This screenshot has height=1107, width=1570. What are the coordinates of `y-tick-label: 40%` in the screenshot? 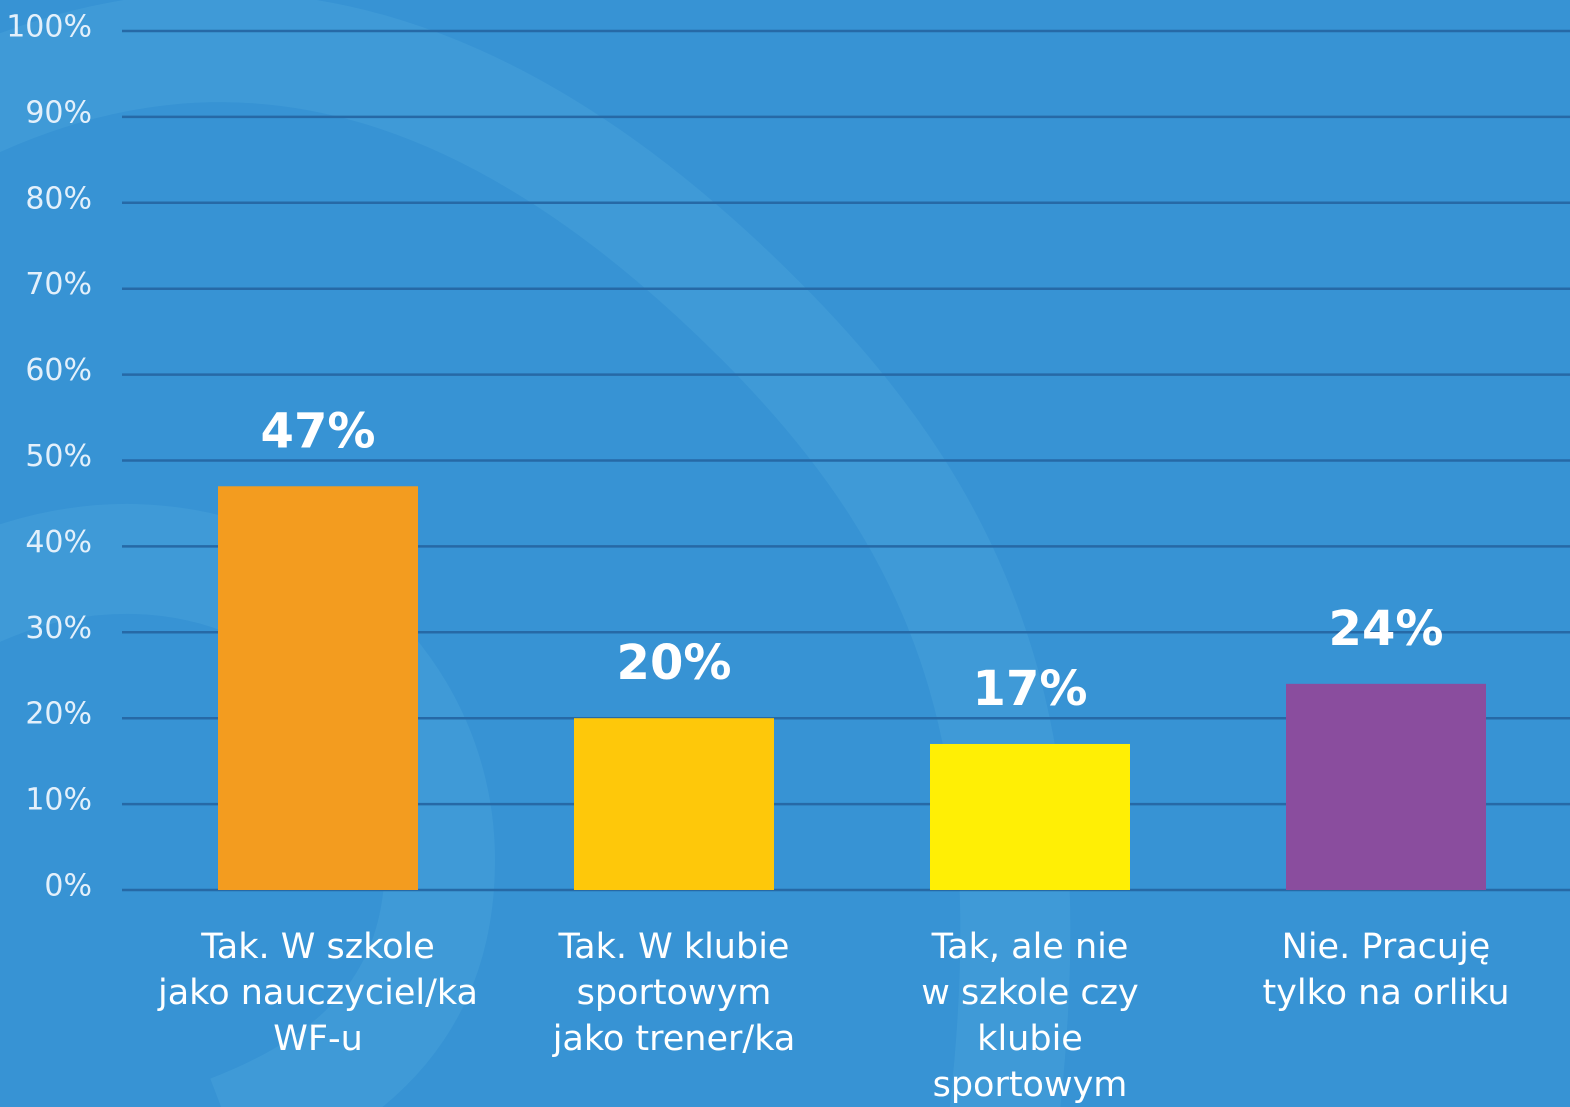 It's located at (58, 542).